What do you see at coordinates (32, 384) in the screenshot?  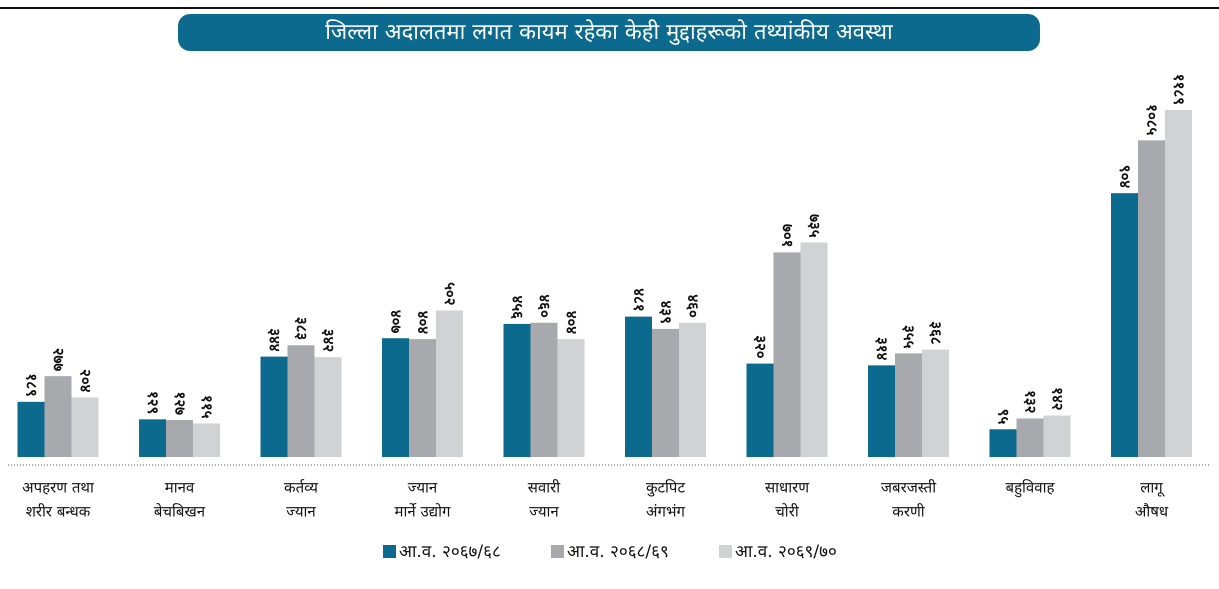 I see `value-label: १८९` at bounding box center [32, 384].